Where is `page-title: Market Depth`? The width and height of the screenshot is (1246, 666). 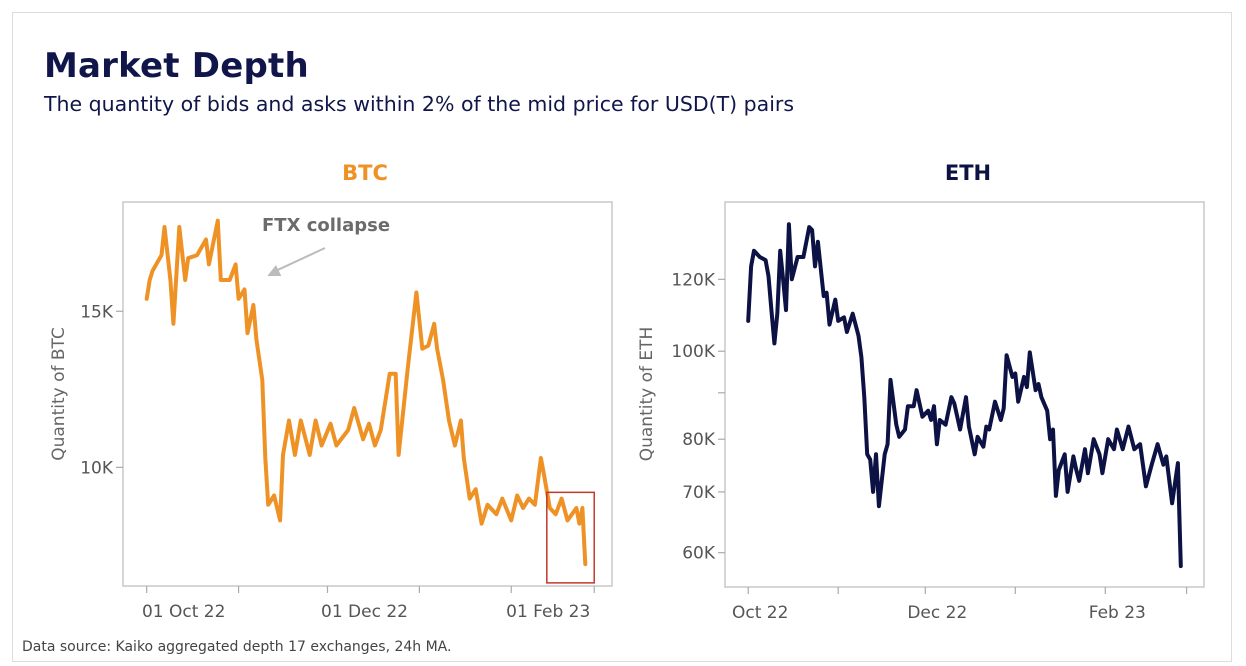
page-title: Market Depth is located at coordinates (176, 66).